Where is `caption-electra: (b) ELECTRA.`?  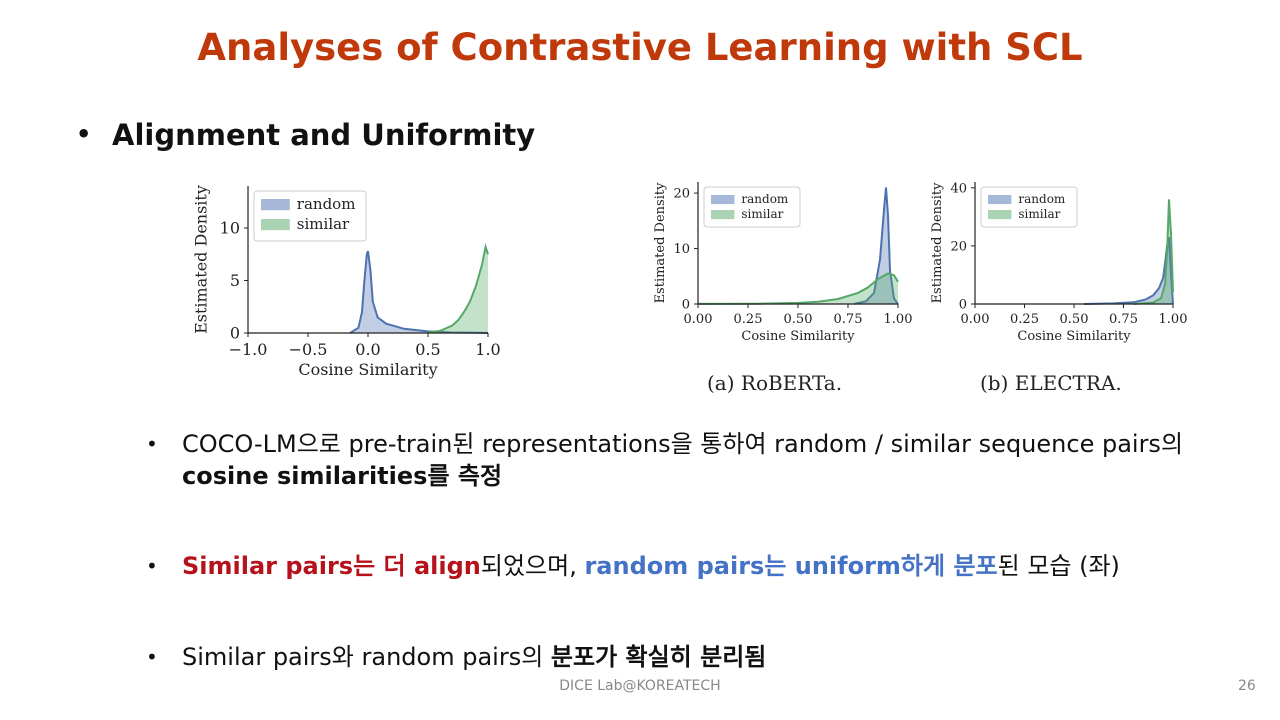
caption-electra: (b) ELECTRA. is located at coordinates (1051, 383).